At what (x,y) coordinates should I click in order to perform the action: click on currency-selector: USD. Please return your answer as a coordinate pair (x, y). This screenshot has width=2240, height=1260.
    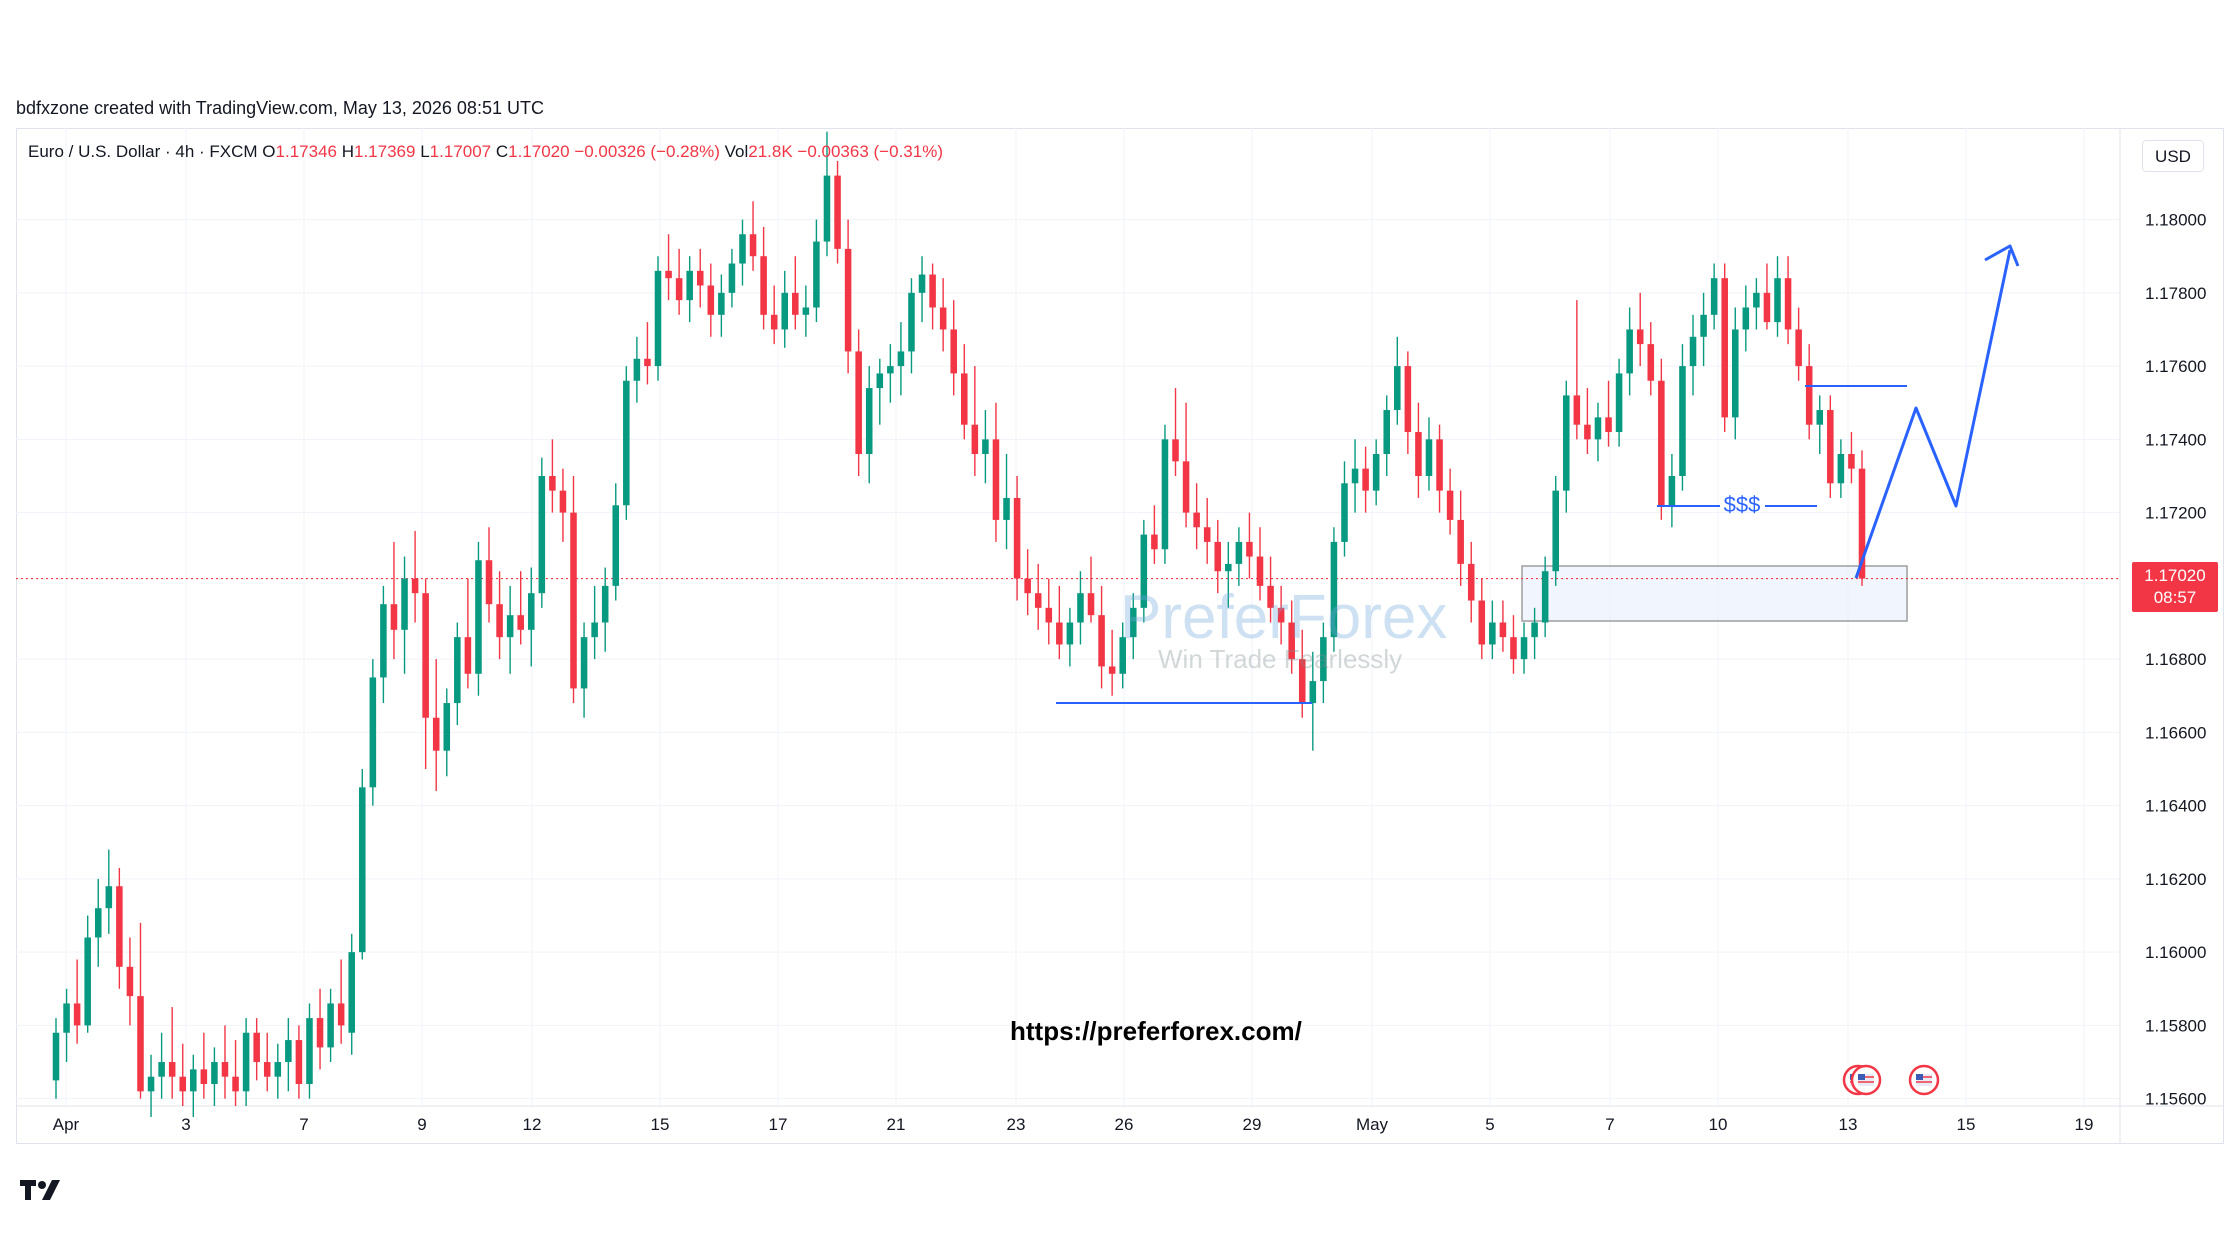
    Looking at the image, I should click on (2173, 156).